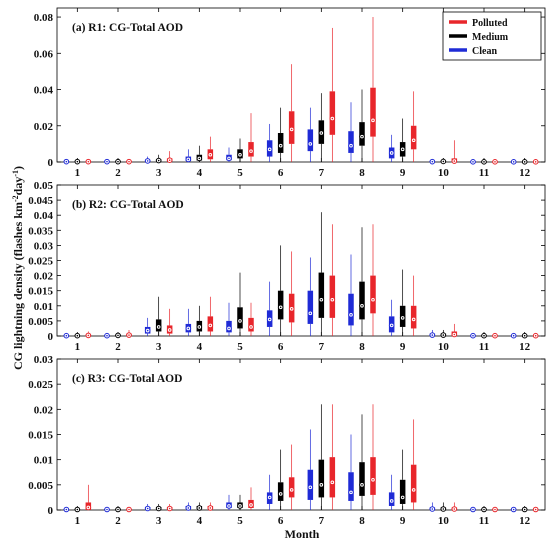  I want to click on x-tick-label: 10, so click(444, 347).